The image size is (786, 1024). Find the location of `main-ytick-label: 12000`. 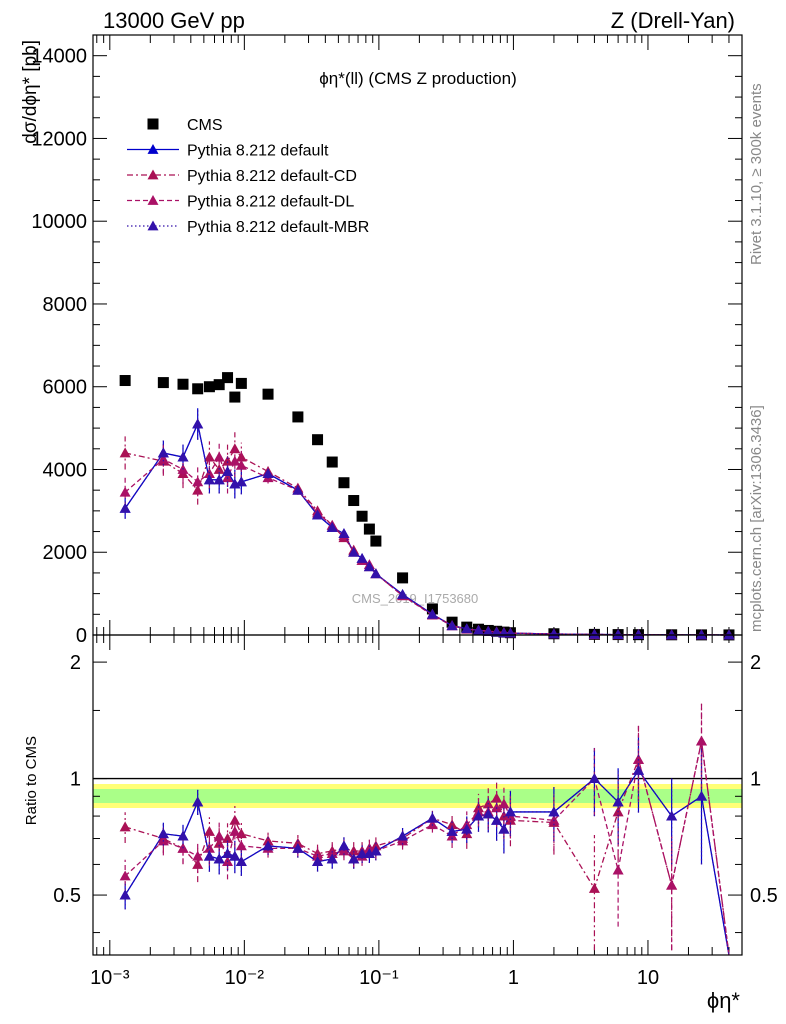

main-ytick-label: 12000 is located at coordinates (59, 139).